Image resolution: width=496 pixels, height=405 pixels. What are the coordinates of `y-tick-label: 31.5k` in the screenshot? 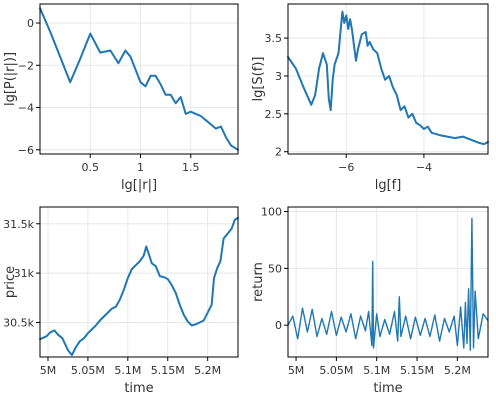 It's located at (18, 224).